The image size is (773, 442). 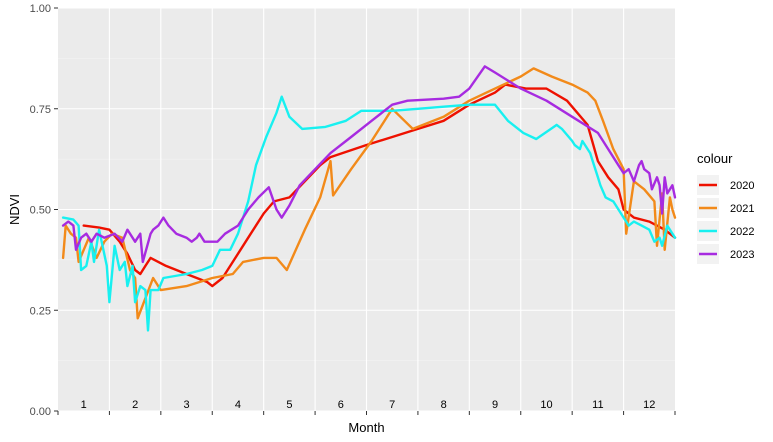 I want to click on legend: colour 2020 2021 2022 2023, so click(x=725, y=207).